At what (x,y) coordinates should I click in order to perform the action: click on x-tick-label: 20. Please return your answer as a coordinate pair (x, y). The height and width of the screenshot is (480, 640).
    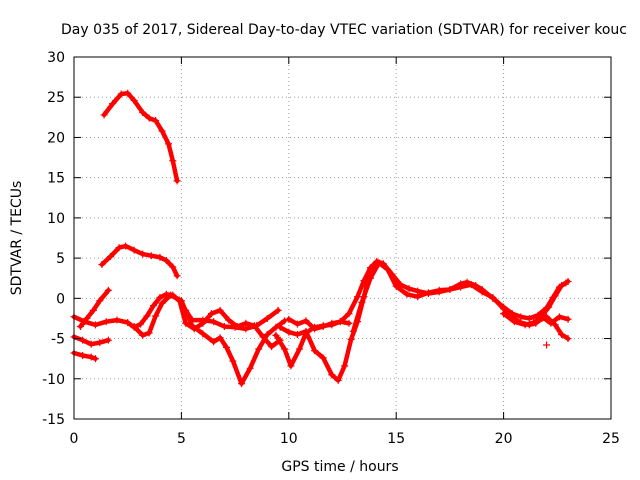
    Looking at the image, I should click on (504, 439).